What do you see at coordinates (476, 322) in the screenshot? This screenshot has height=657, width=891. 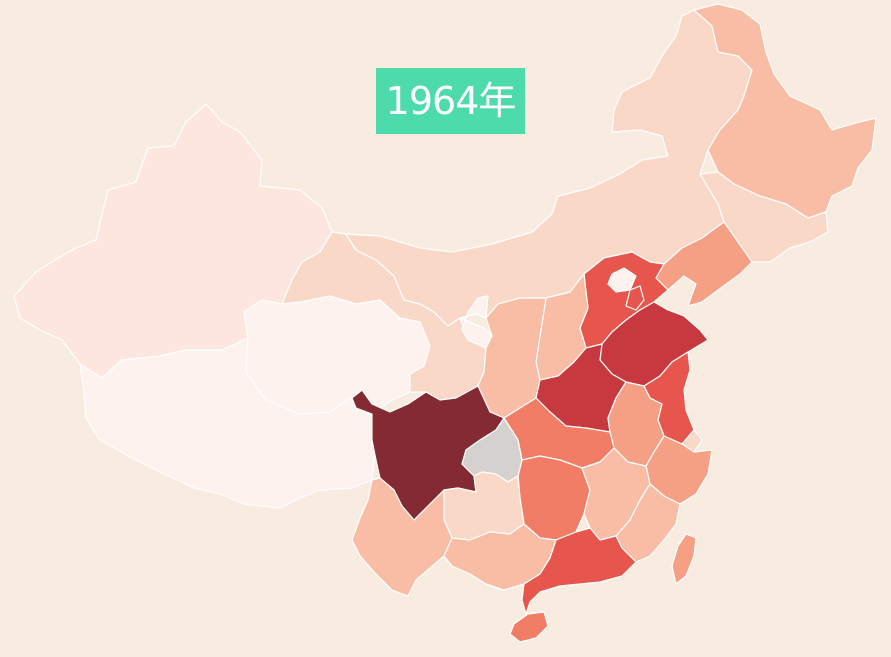 I see `province-ningxia` at bounding box center [476, 322].